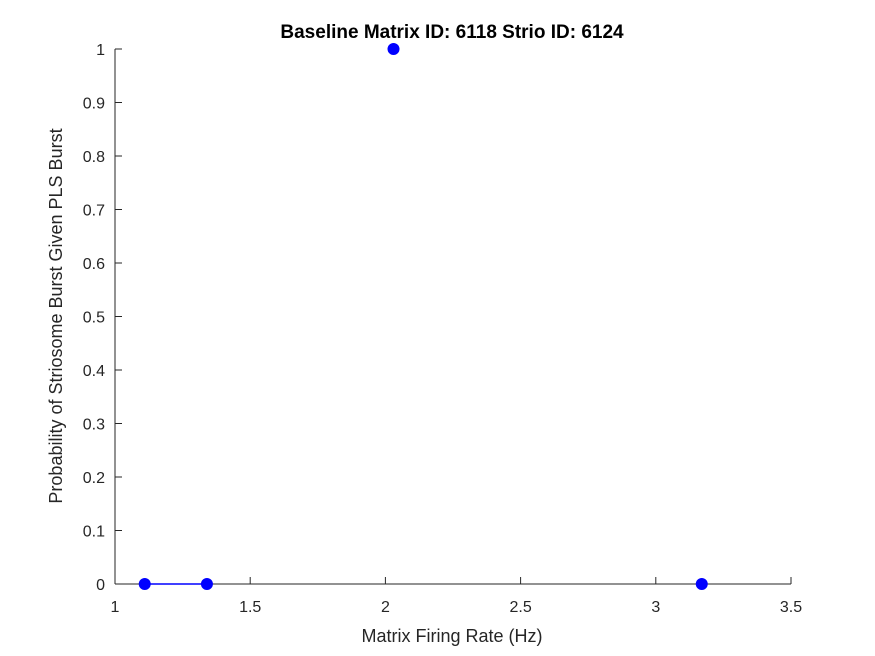  What do you see at coordinates (94, 157) in the screenshot?
I see `y-tick-label: 0.8` at bounding box center [94, 157].